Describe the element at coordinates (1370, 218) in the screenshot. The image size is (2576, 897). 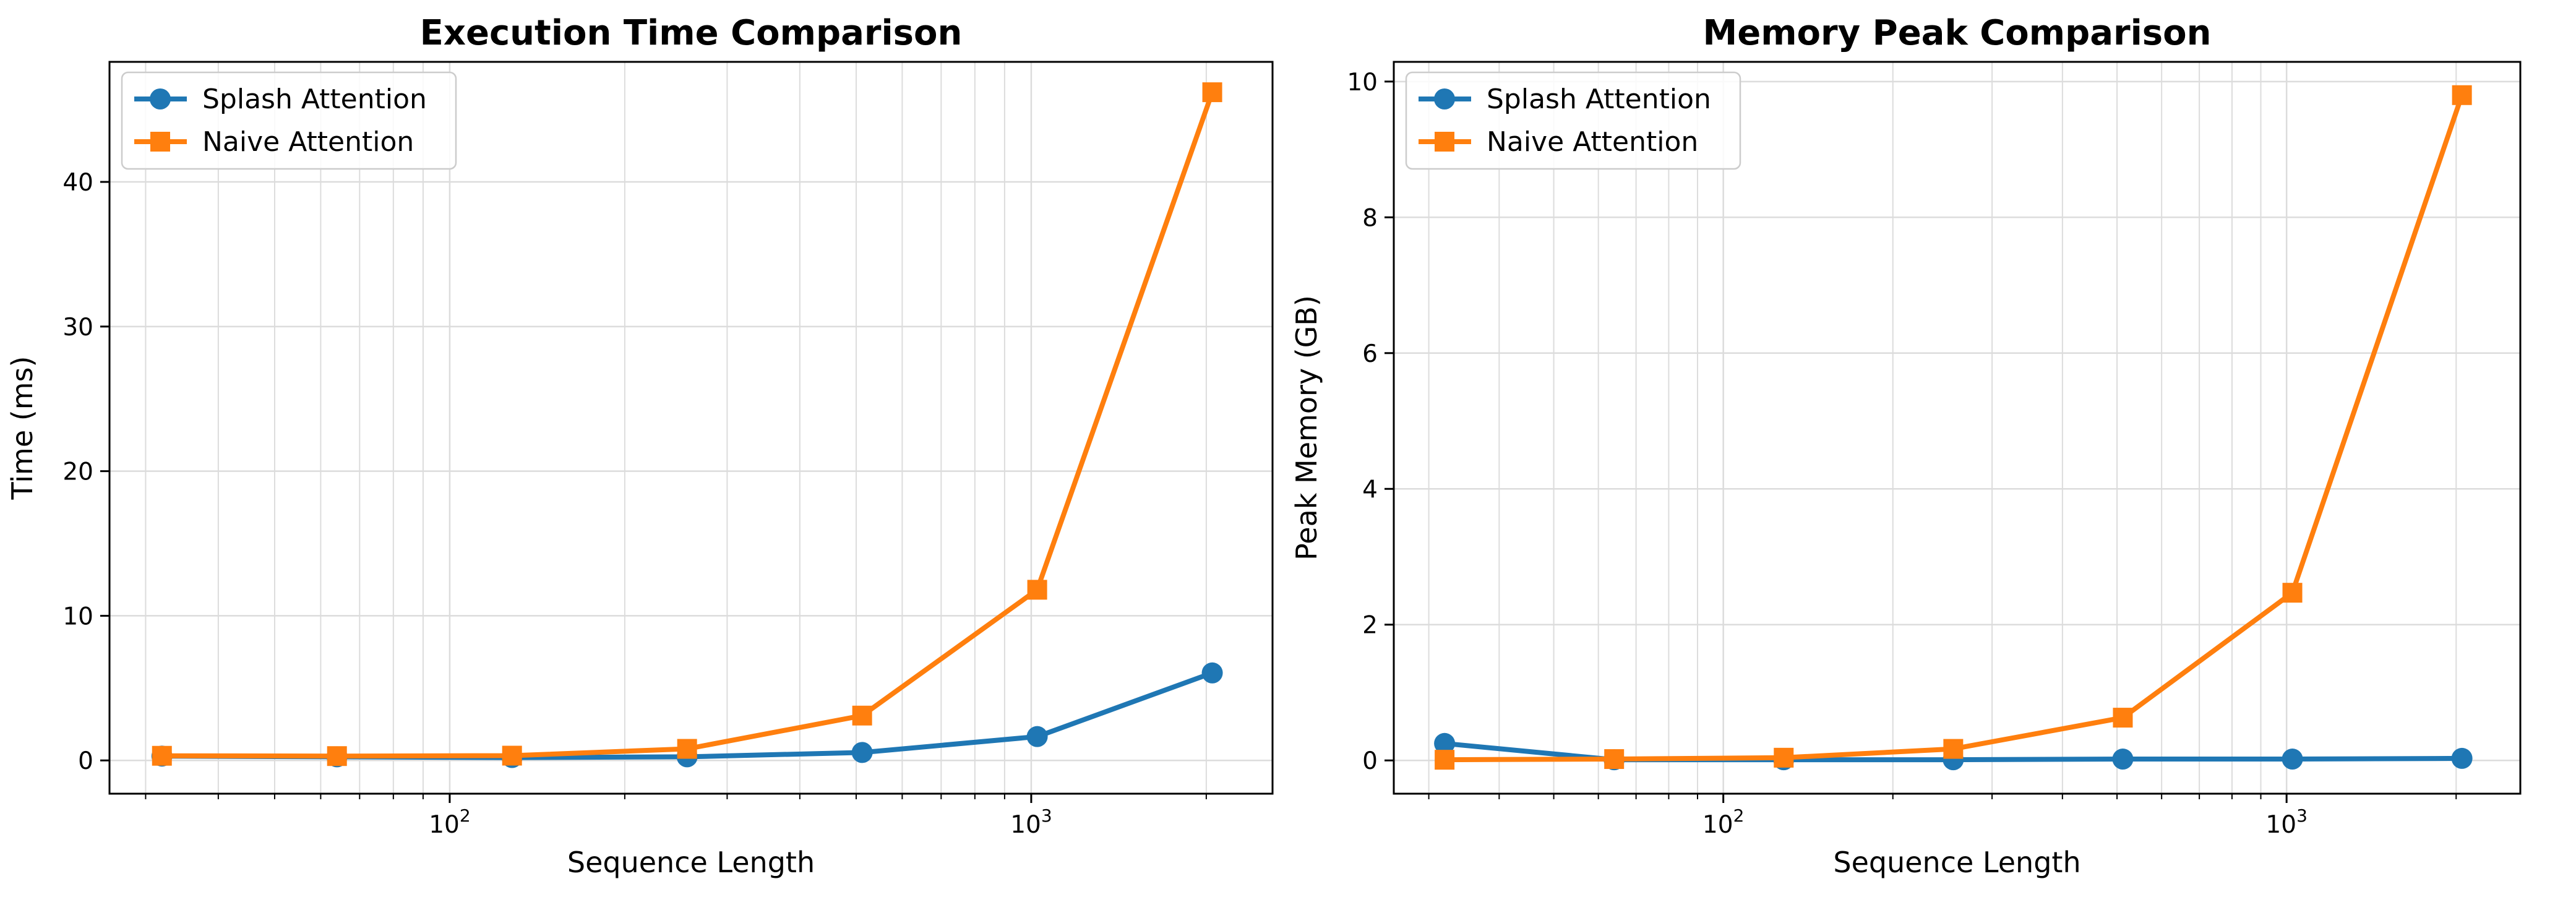
I see `y-tick-label: 8` at that location.